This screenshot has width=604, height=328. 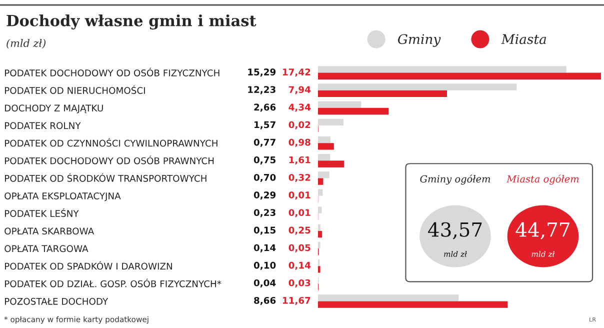 I want to click on data-label: 2,66, so click(x=265, y=108).